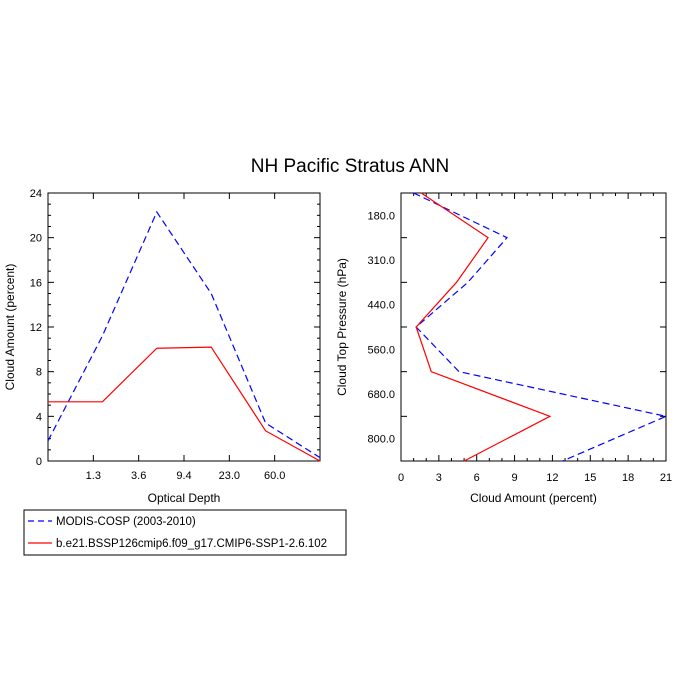 The height and width of the screenshot is (700, 700). I want to click on left-x-axis-label: Optical Depth, so click(184, 498).